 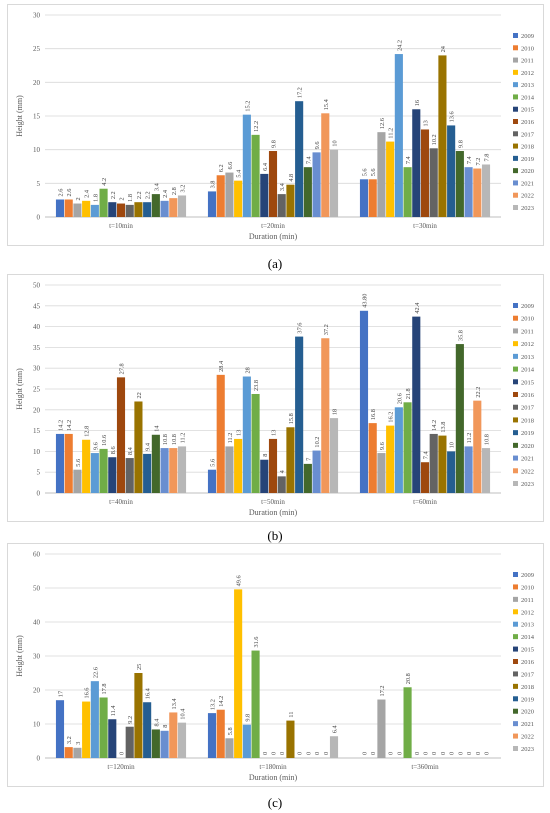 What do you see at coordinates (364, 172) in the screenshot?
I see `data-label: 5.6` at bounding box center [364, 172].